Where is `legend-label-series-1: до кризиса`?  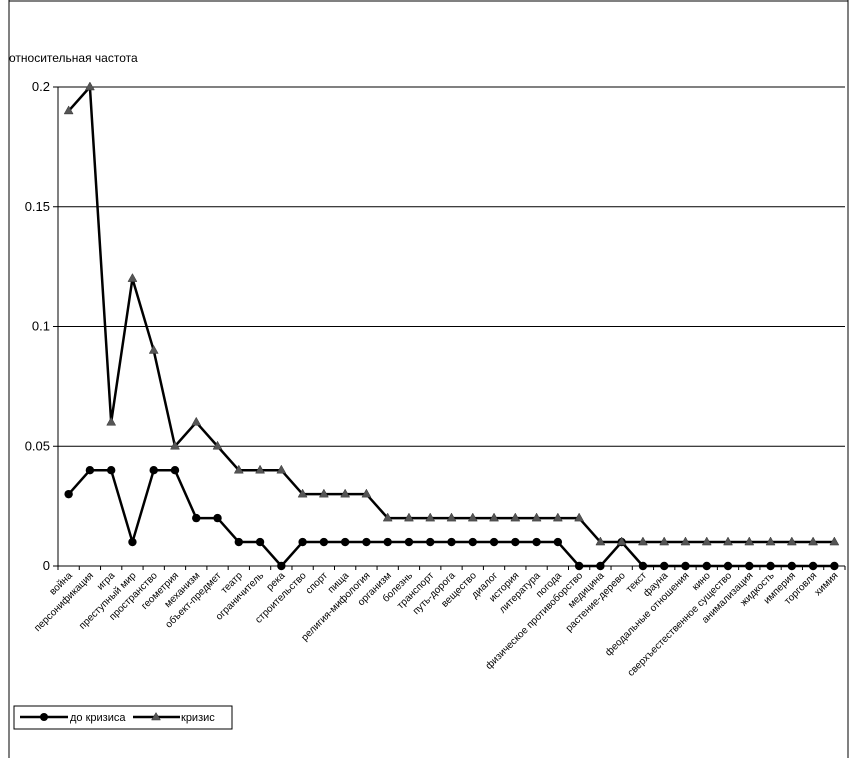
legend-label-series-1: до кризиса is located at coordinates (98, 718).